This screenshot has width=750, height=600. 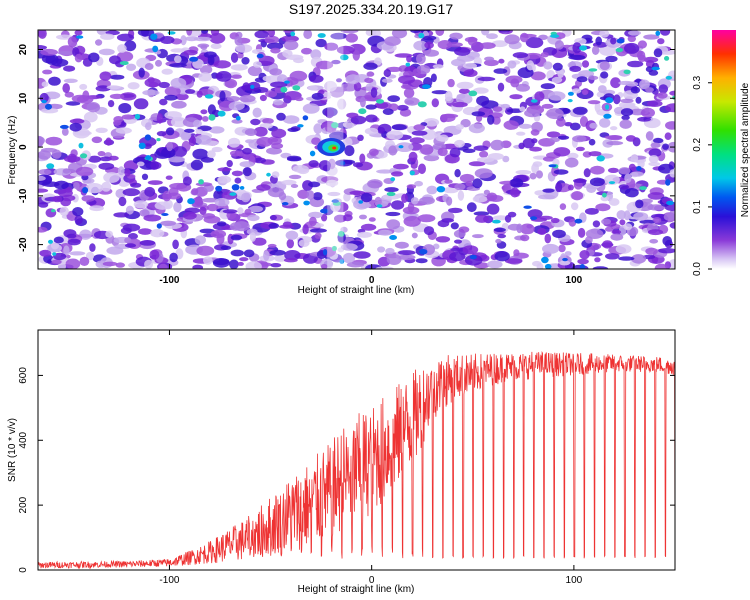 I want to click on snr-xlabel: Height of straight line (km), so click(x=356, y=589).